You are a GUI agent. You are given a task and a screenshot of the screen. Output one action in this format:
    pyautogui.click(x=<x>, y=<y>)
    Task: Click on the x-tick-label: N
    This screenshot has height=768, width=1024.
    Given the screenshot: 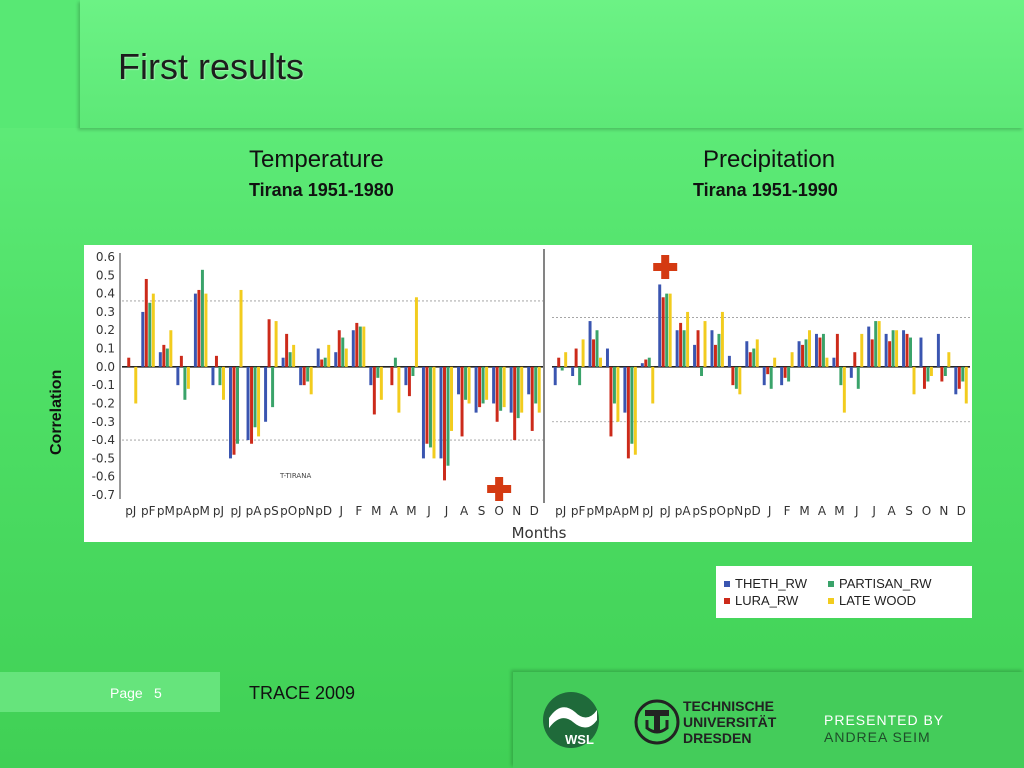 What is the action you would take?
    pyautogui.click(x=516, y=511)
    